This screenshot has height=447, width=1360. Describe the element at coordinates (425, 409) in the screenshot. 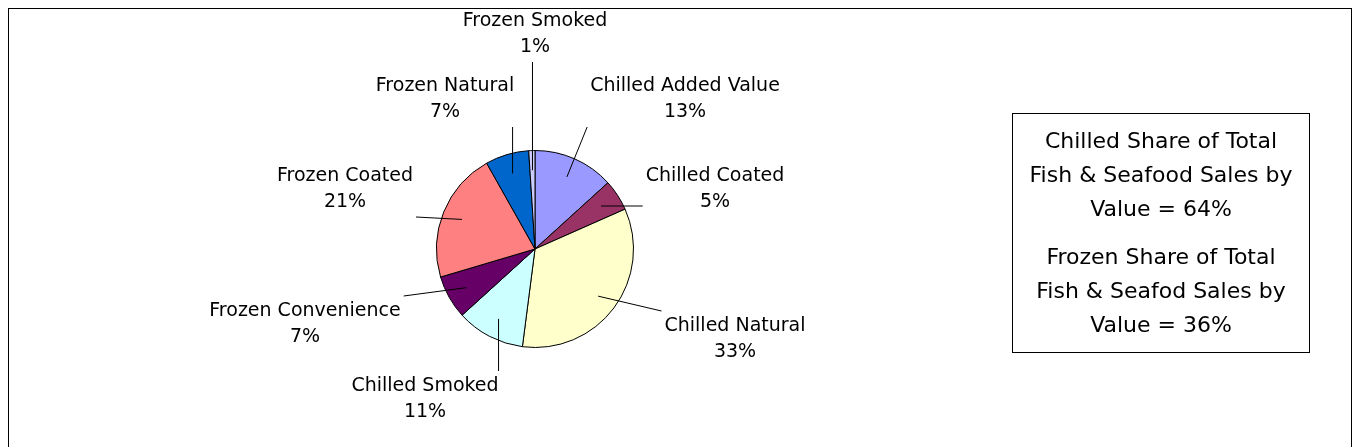

I see `data-label: 11%` at that location.